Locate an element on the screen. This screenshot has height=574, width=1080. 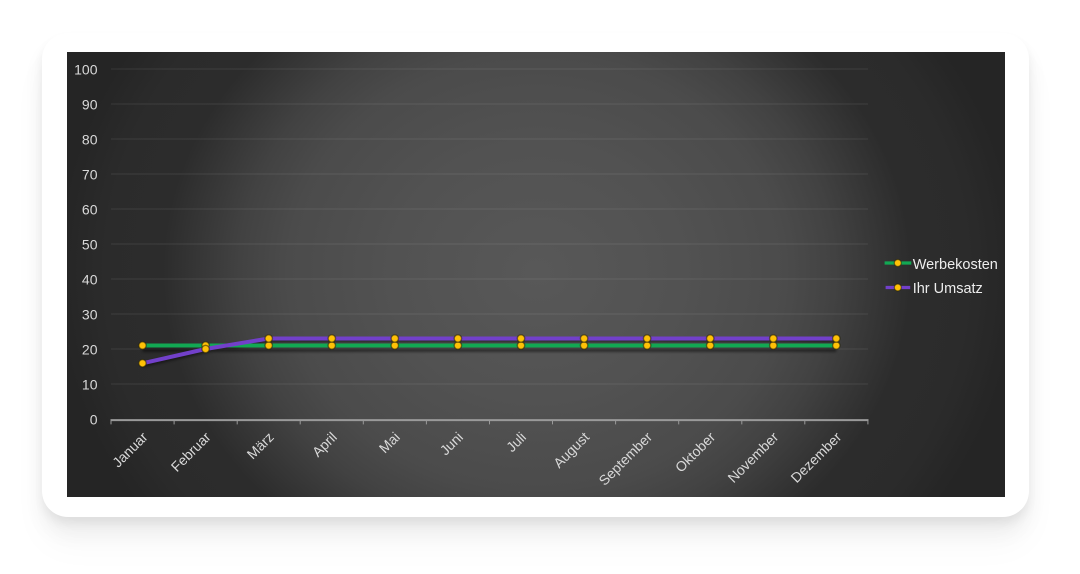
svg-text: 70 is located at coordinates (90, 174).